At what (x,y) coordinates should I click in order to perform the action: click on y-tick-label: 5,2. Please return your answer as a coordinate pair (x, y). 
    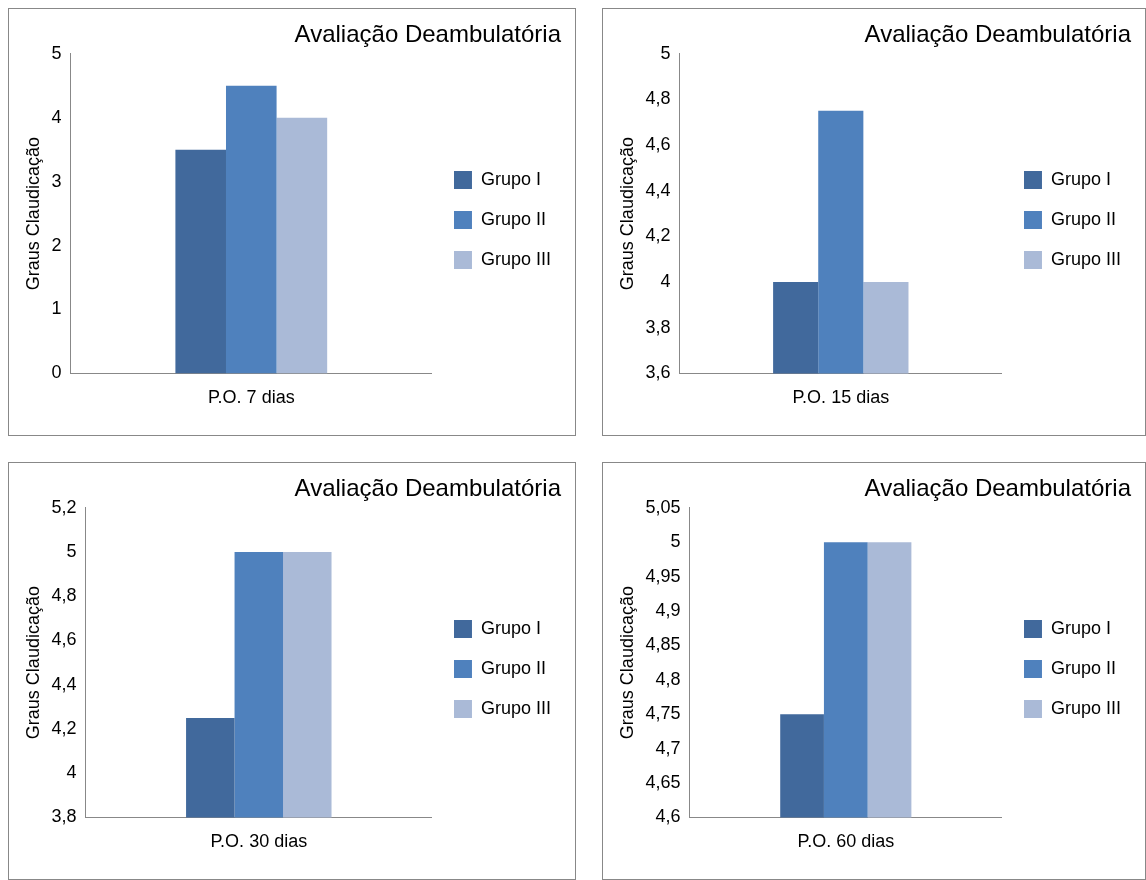
    Looking at the image, I should click on (64, 506).